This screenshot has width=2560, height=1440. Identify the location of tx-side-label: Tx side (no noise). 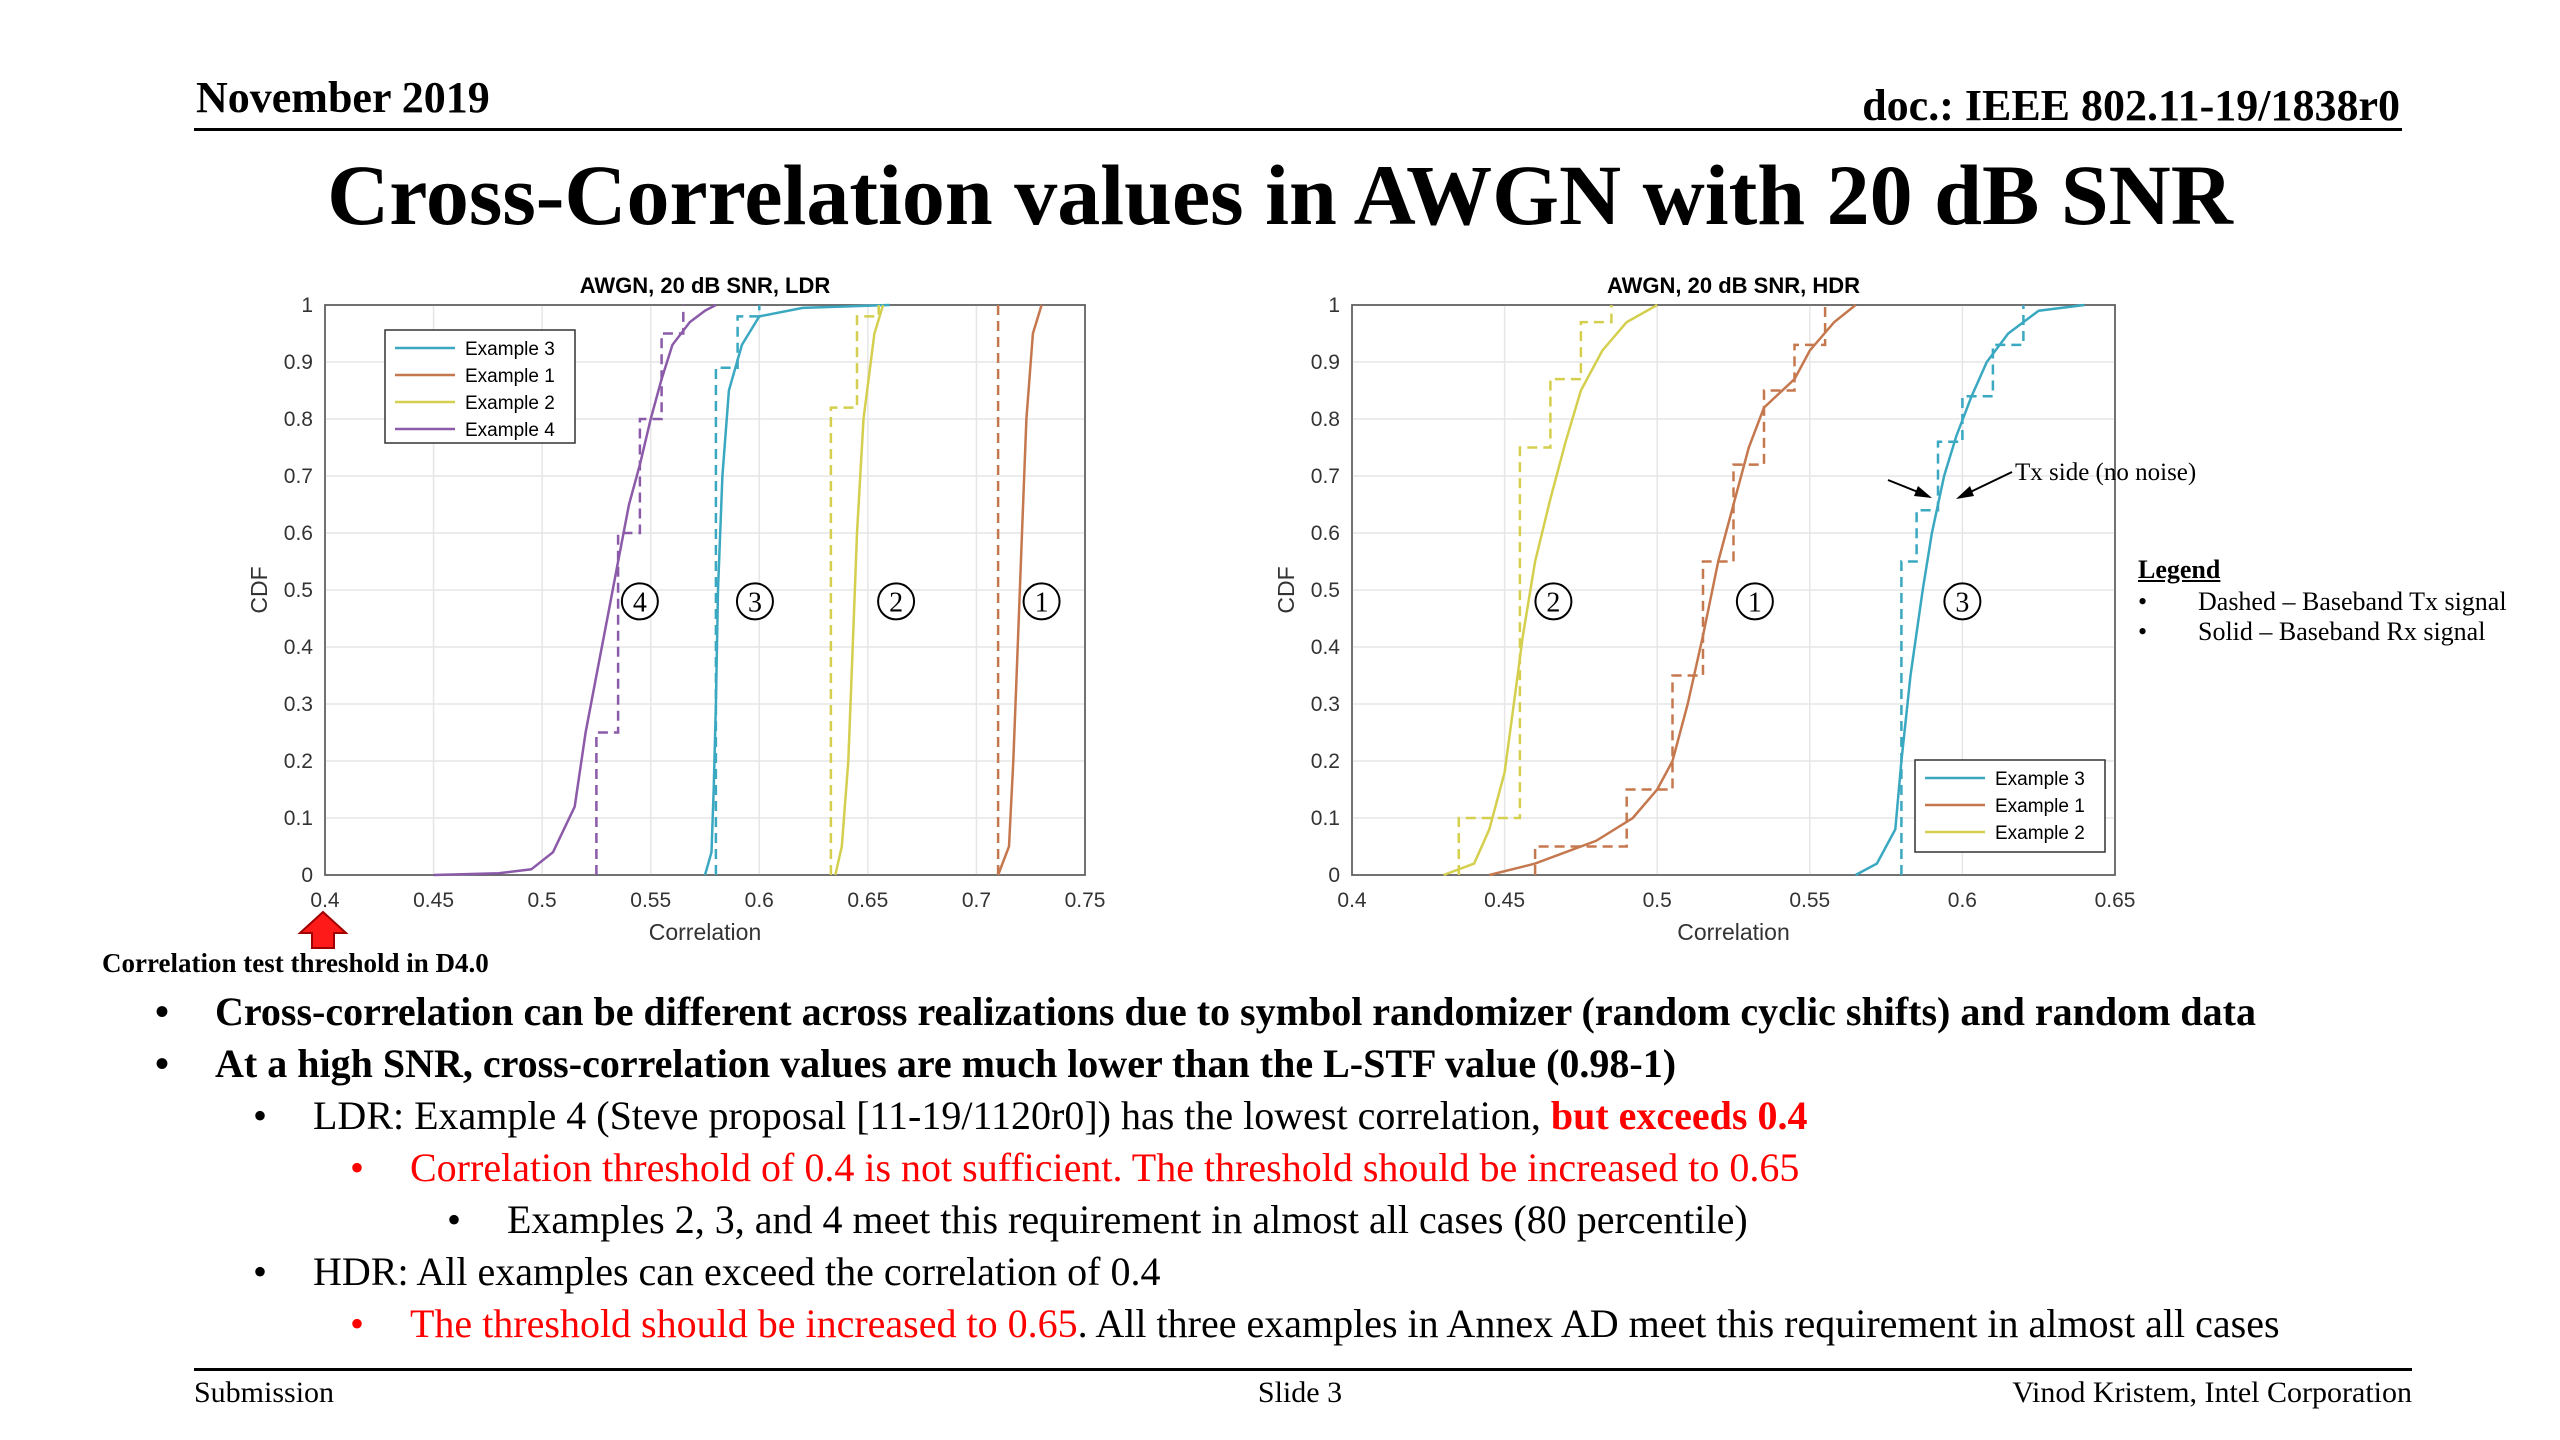
(2105, 472).